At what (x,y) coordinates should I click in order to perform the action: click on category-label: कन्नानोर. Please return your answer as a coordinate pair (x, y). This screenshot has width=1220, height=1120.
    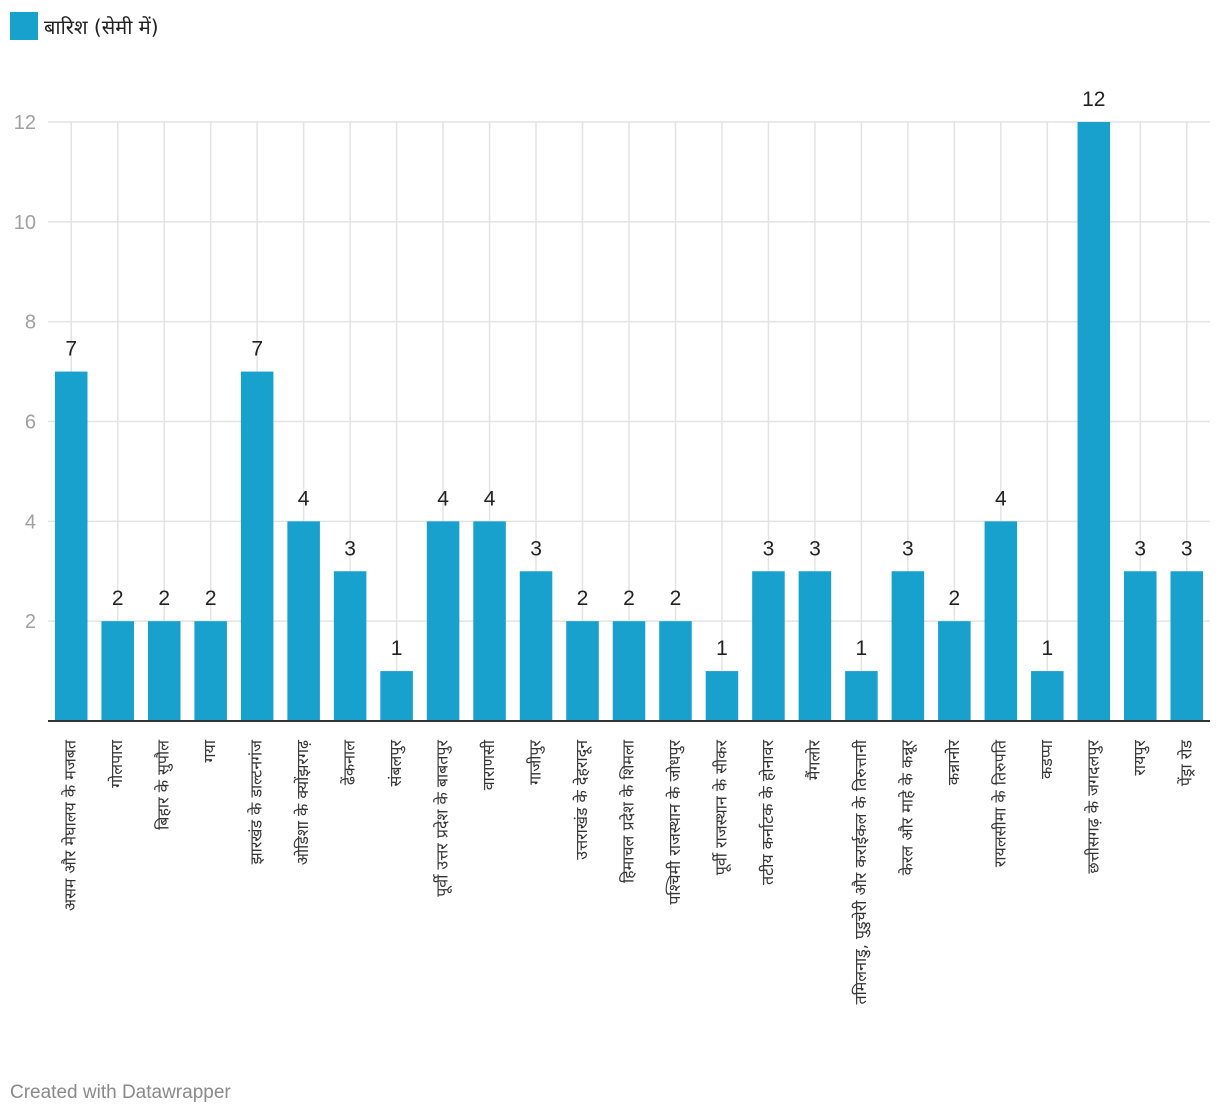
    Looking at the image, I should click on (953, 763).